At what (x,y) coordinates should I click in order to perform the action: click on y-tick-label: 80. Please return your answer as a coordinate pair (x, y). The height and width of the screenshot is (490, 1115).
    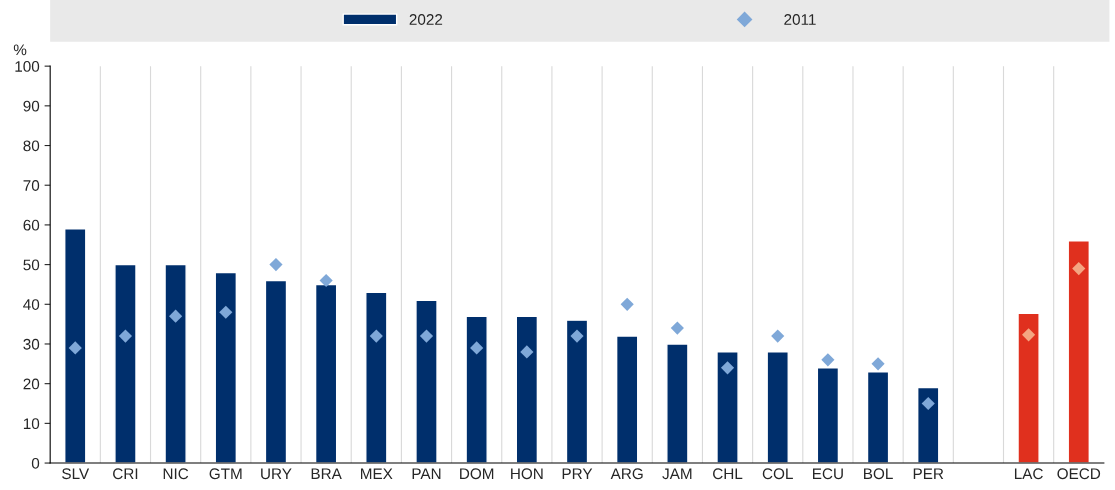
    Looking at the image, I should click on (31, 146).